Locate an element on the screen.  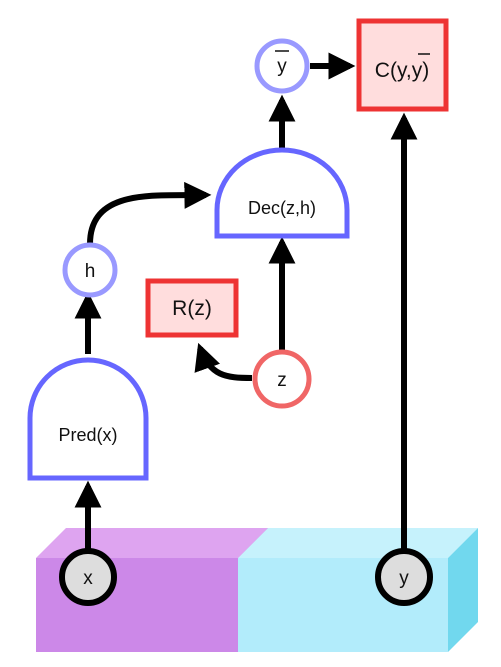
svg-text: h is located at coordinates (90, 271).